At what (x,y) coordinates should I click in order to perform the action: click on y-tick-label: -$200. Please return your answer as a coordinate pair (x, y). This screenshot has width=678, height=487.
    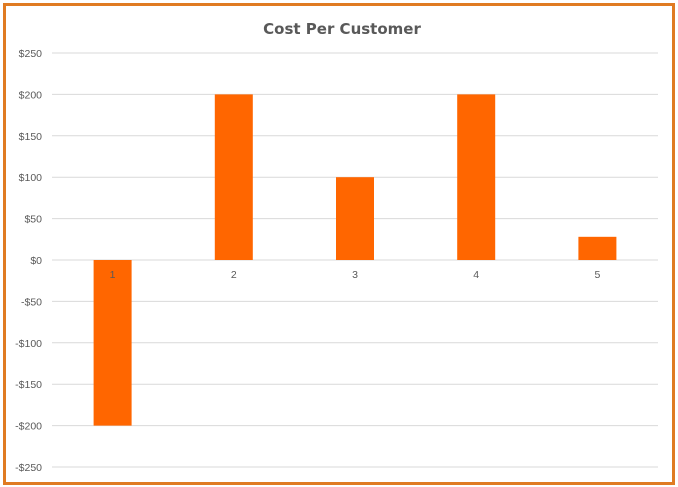
    Looking at the image, I should click on (28, 427).